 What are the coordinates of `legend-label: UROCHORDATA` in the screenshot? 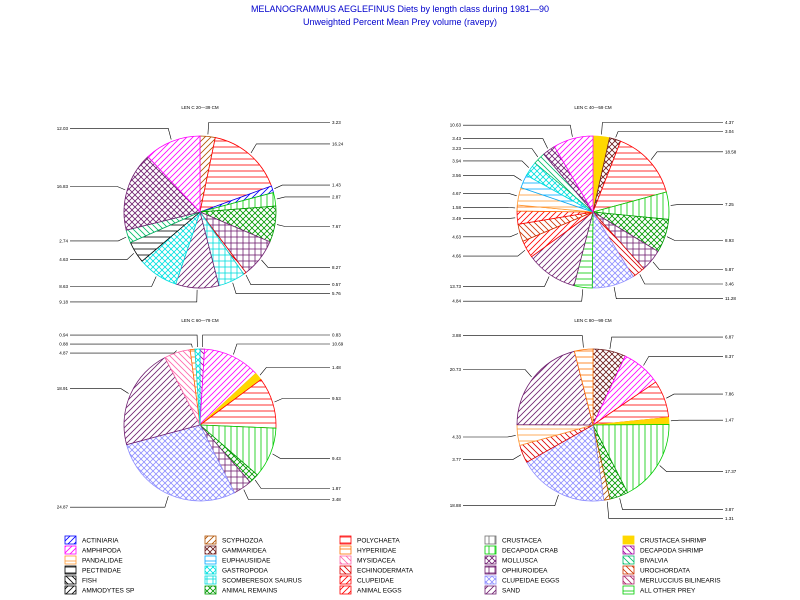 It's located at (665, 571).